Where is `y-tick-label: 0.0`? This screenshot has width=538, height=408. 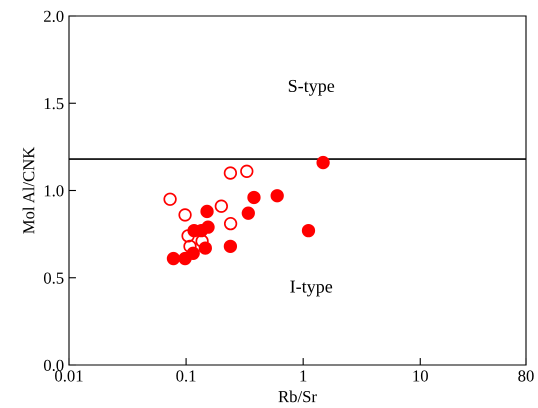 y-tick-label: 0.0 is located at coordinates (54, 366).